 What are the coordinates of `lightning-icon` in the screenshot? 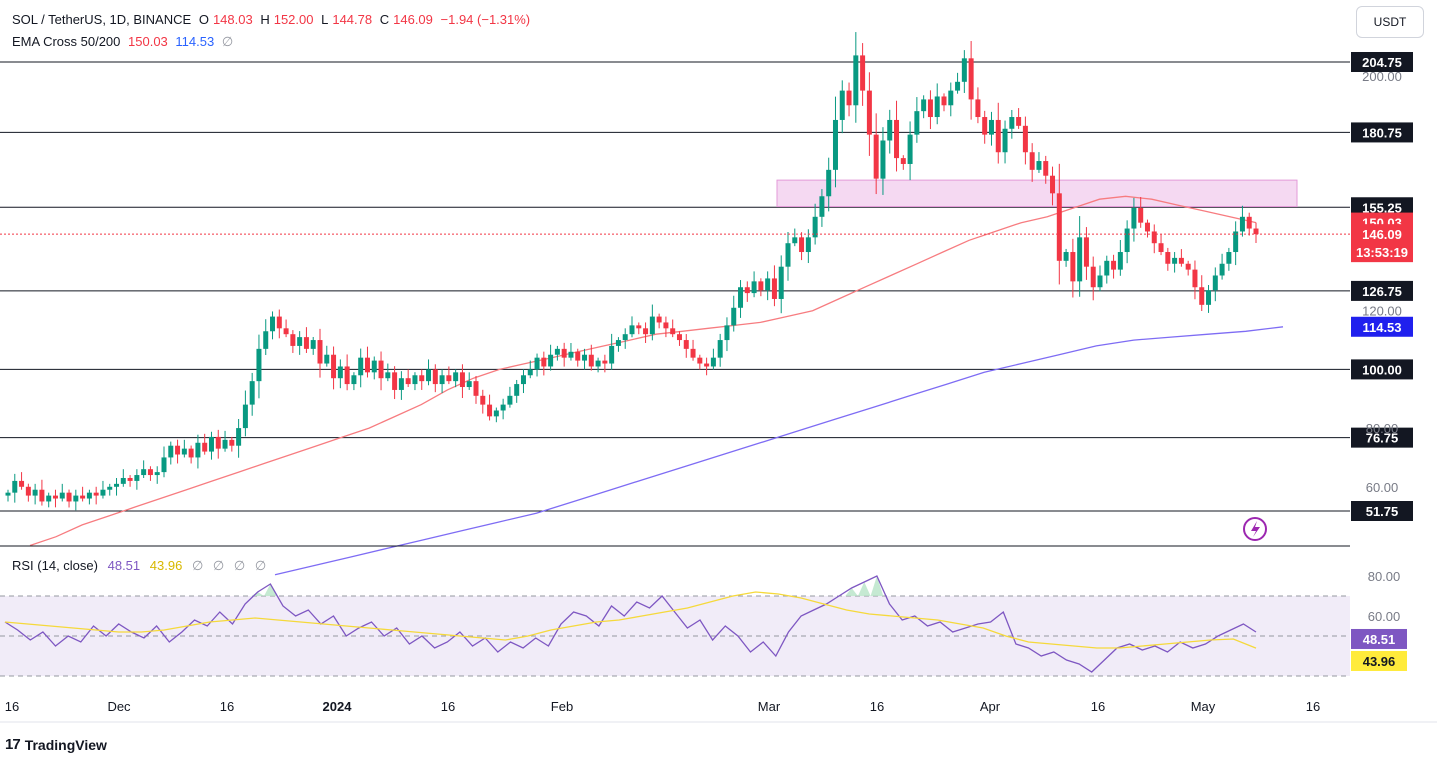 It's located at (1255, 529).